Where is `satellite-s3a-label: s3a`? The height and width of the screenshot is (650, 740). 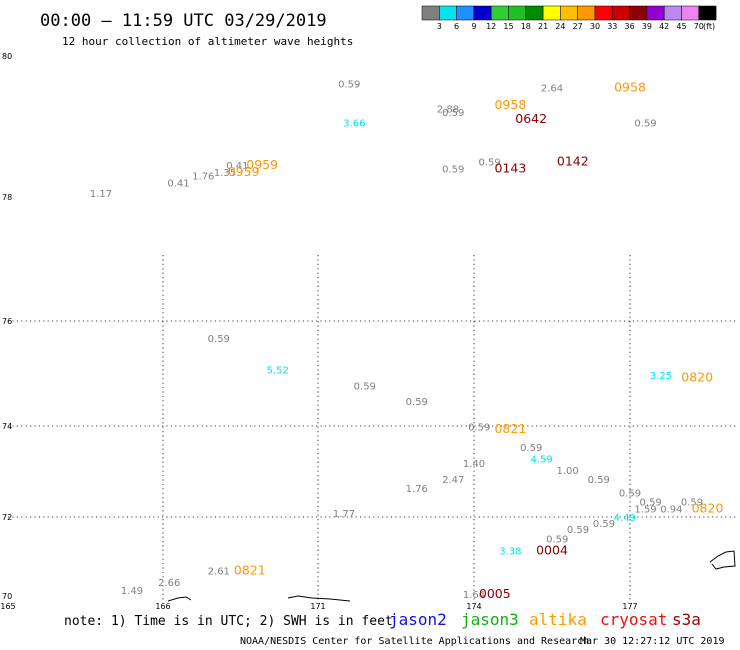 satellite-s3a-label: s3a is located at coordinates (686, 619).